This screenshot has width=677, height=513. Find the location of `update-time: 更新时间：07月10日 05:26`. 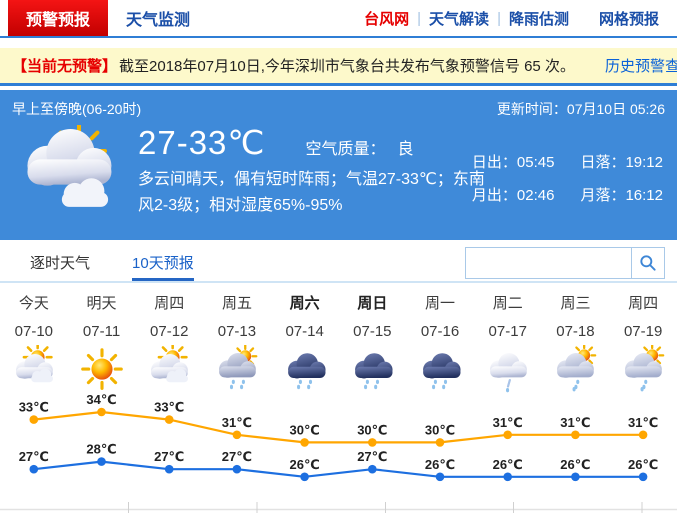

update-time: 更新时间：07月10日 05:26 is located at coordinates (581, 109).